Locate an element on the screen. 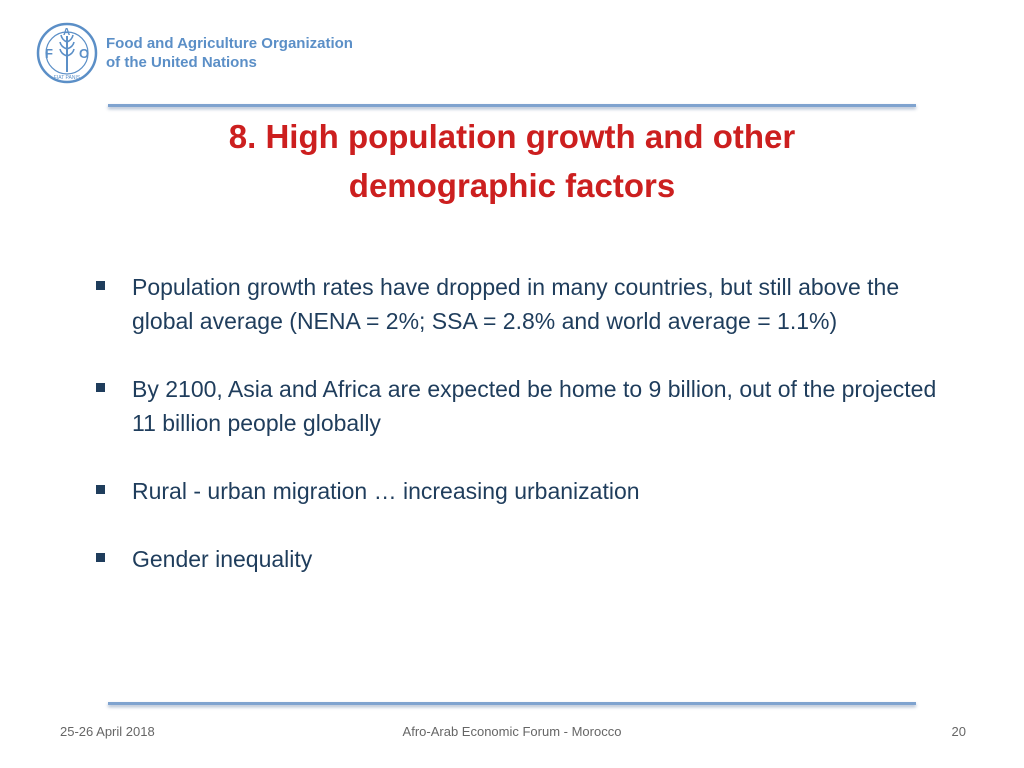 The image size is (1024, 768). emblem-motto: FIAT PANIS is located at coordinates (67, 78).